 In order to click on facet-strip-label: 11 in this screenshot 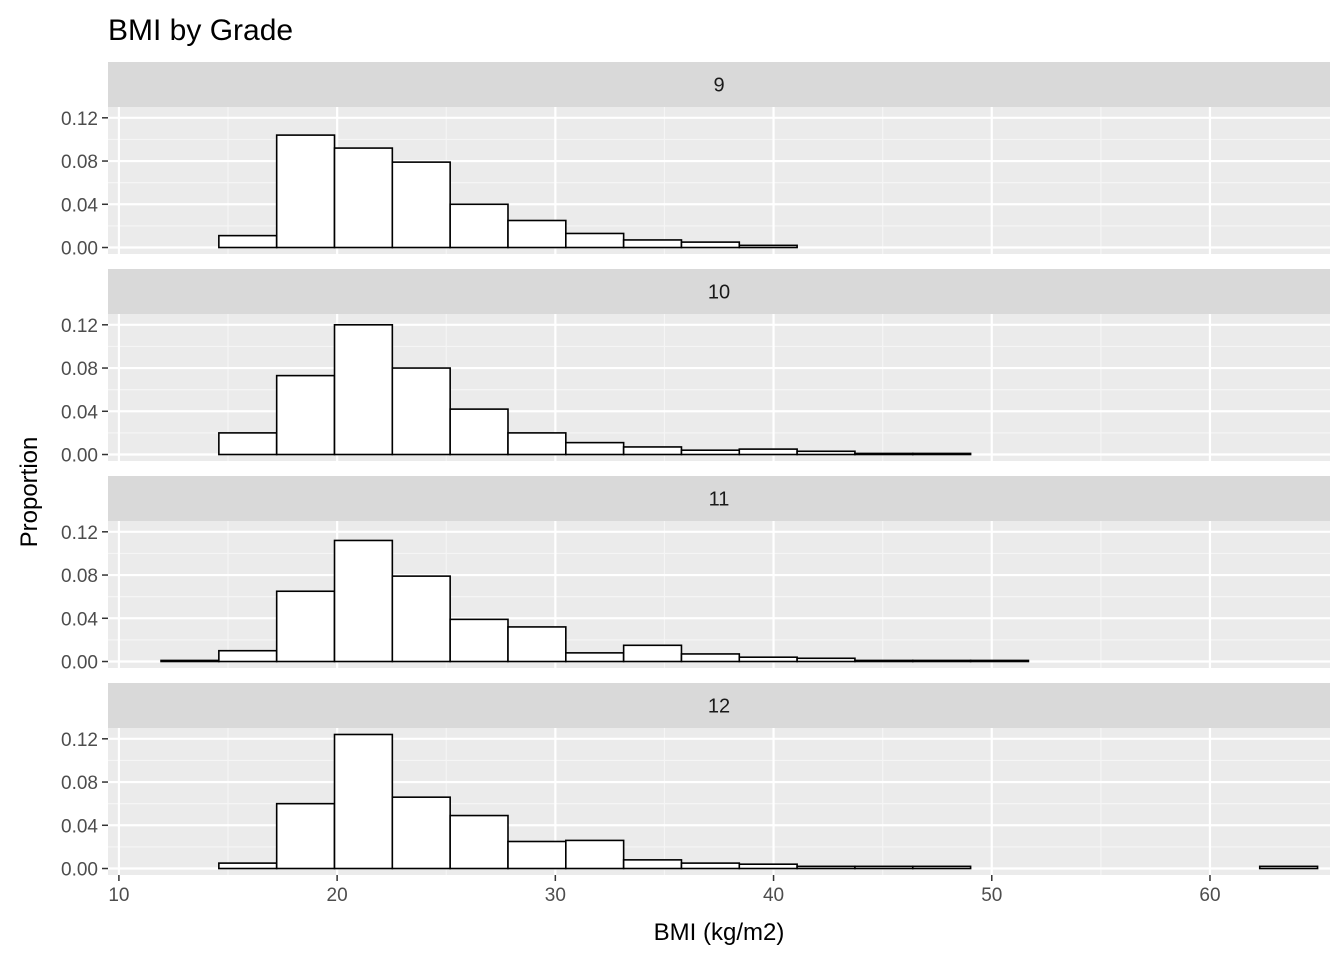, I will do `click(719, 500)`.